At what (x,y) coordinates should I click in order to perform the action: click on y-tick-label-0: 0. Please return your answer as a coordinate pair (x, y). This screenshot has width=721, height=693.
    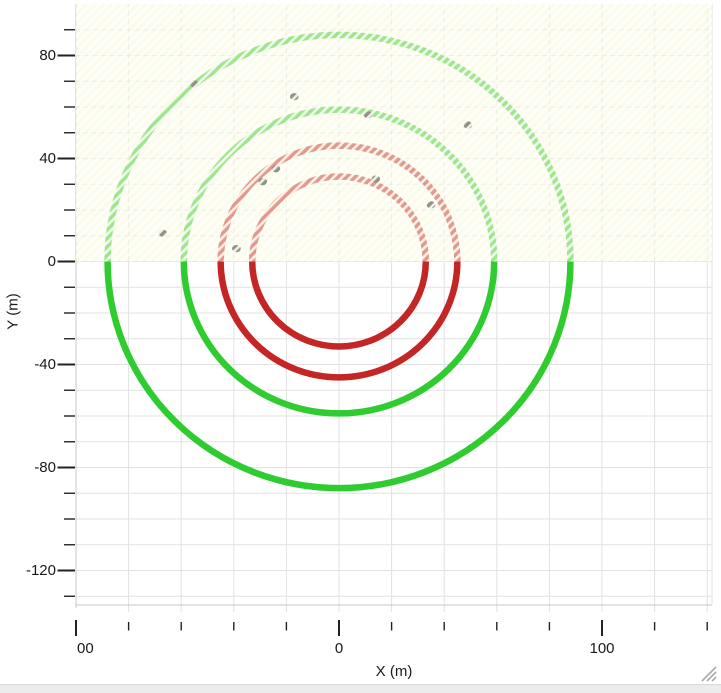
    Looking at the image, I should click on (51, 261).